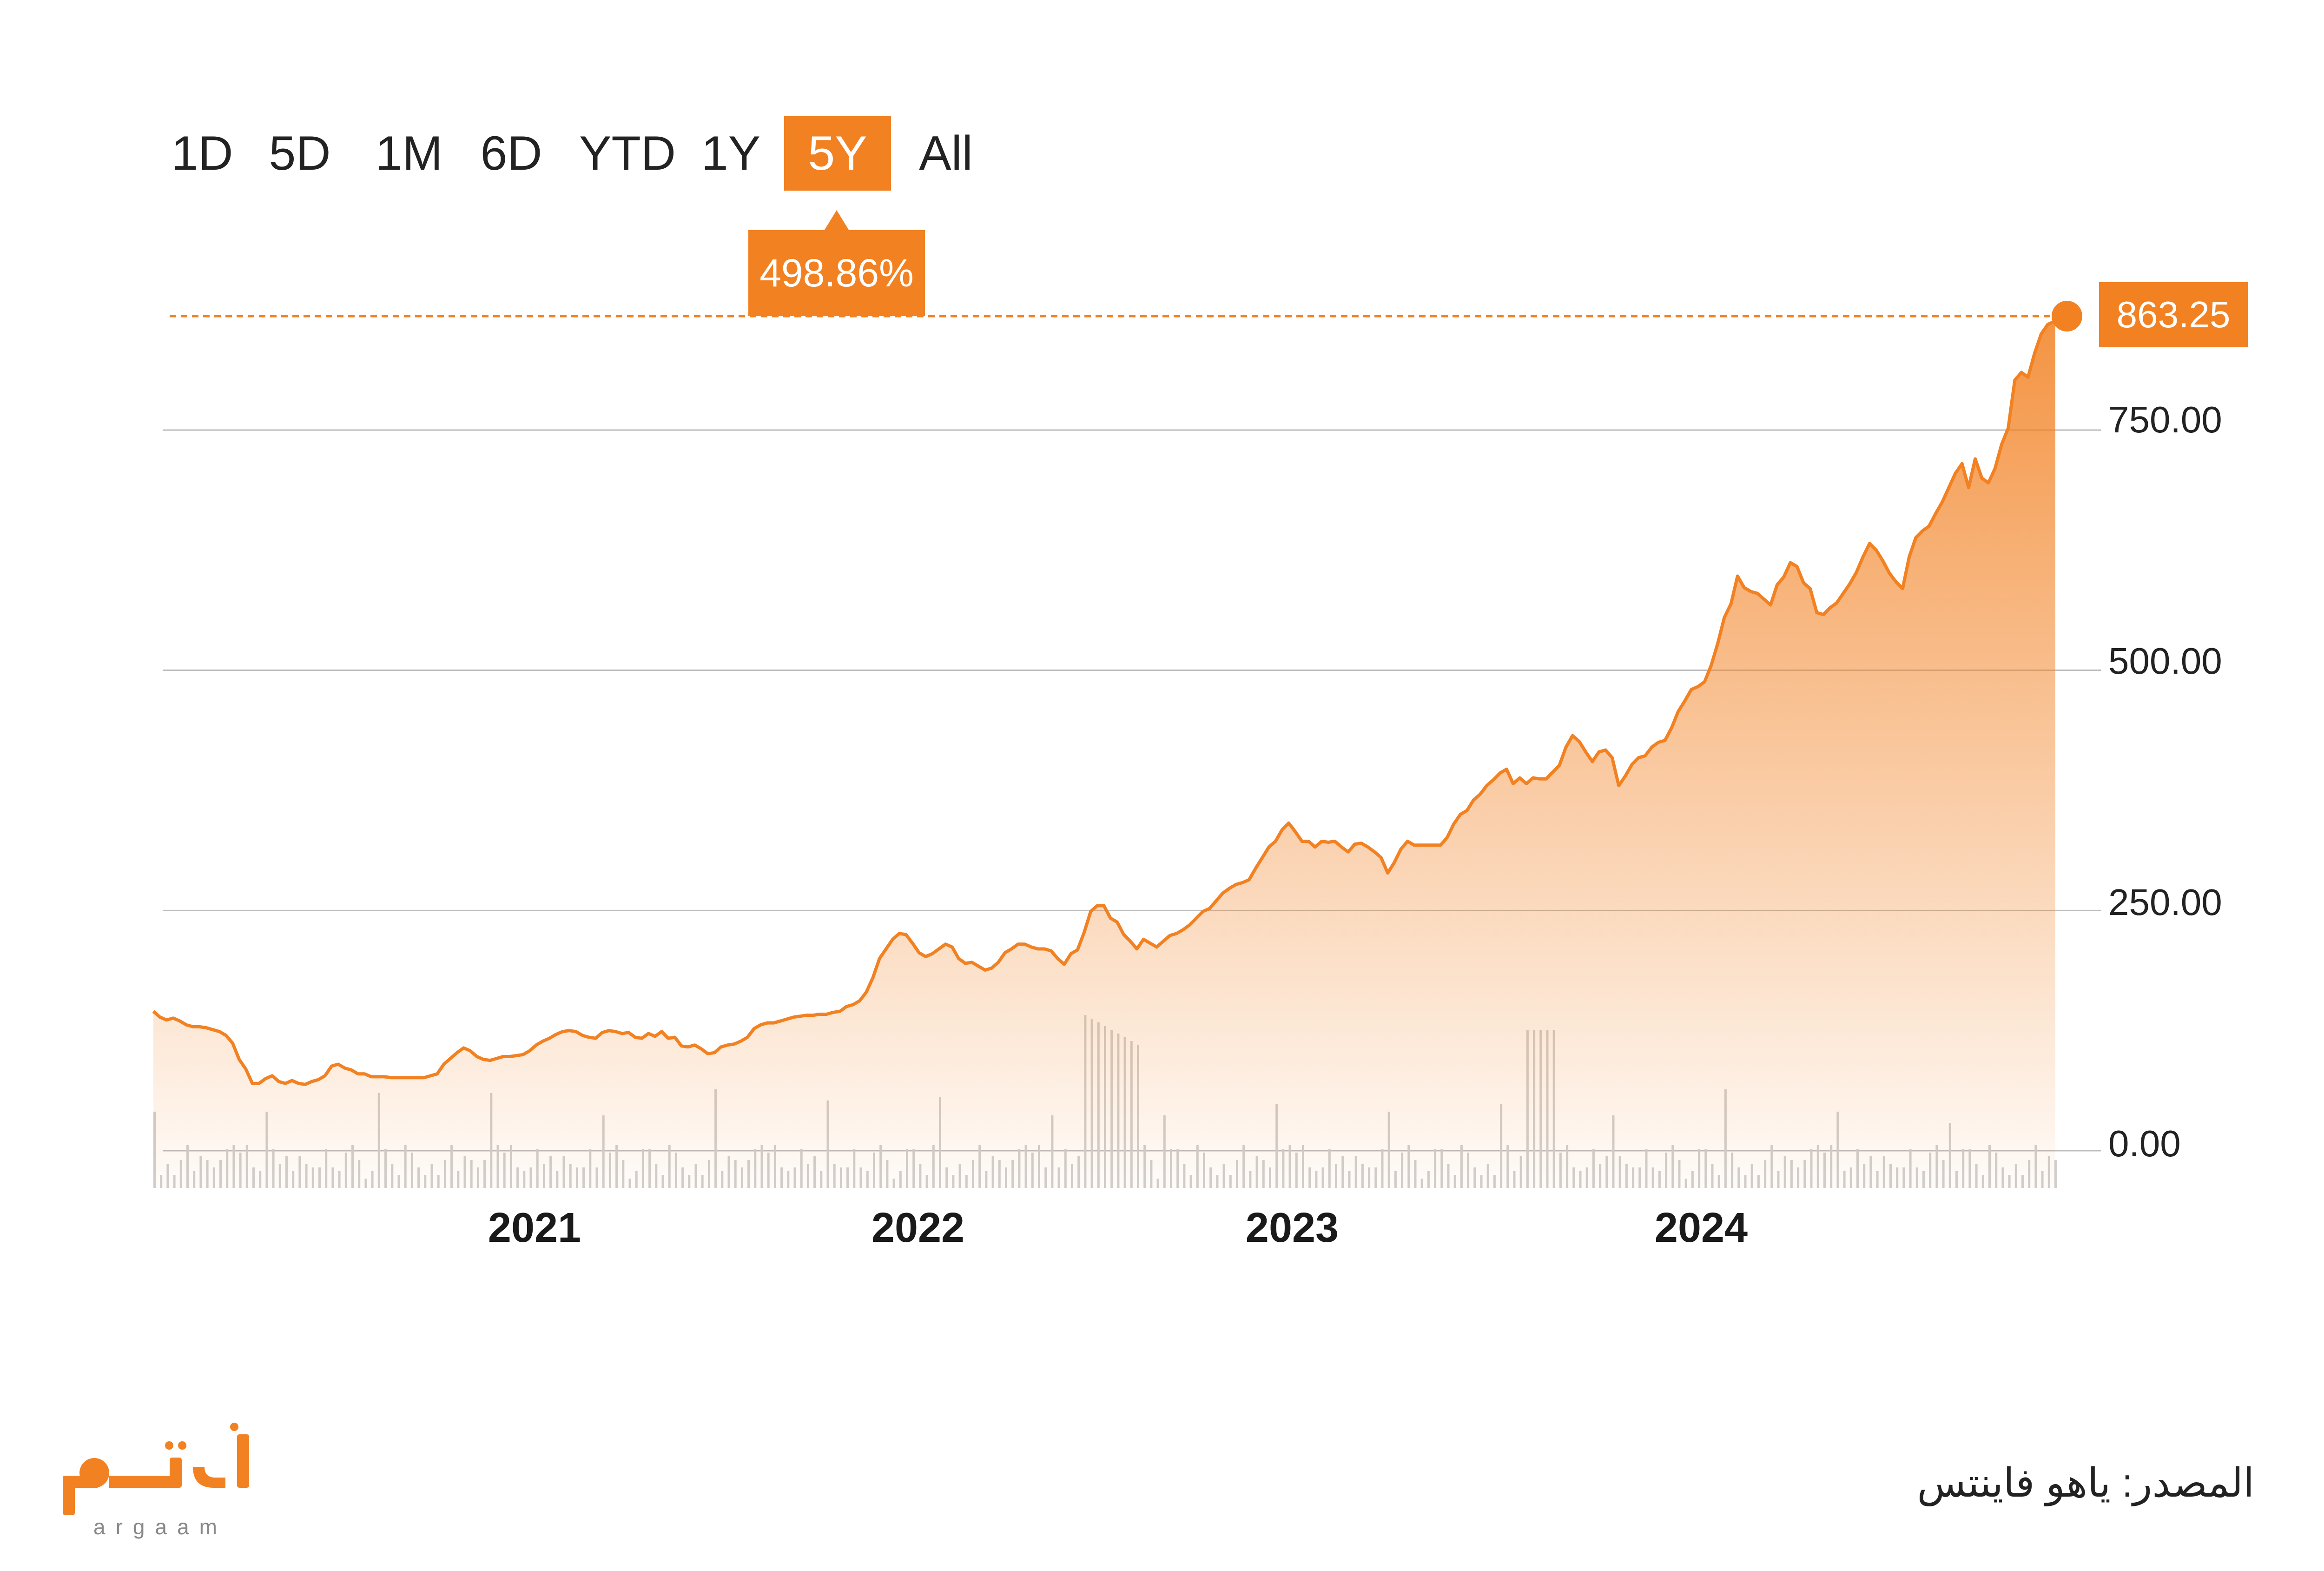 The width and height of the screenshot is (2324, 1571). What do you see at coordinates (409, 153) in the screenshot?
I see `tab-1m: 1M` at bounding box center [409, 153].